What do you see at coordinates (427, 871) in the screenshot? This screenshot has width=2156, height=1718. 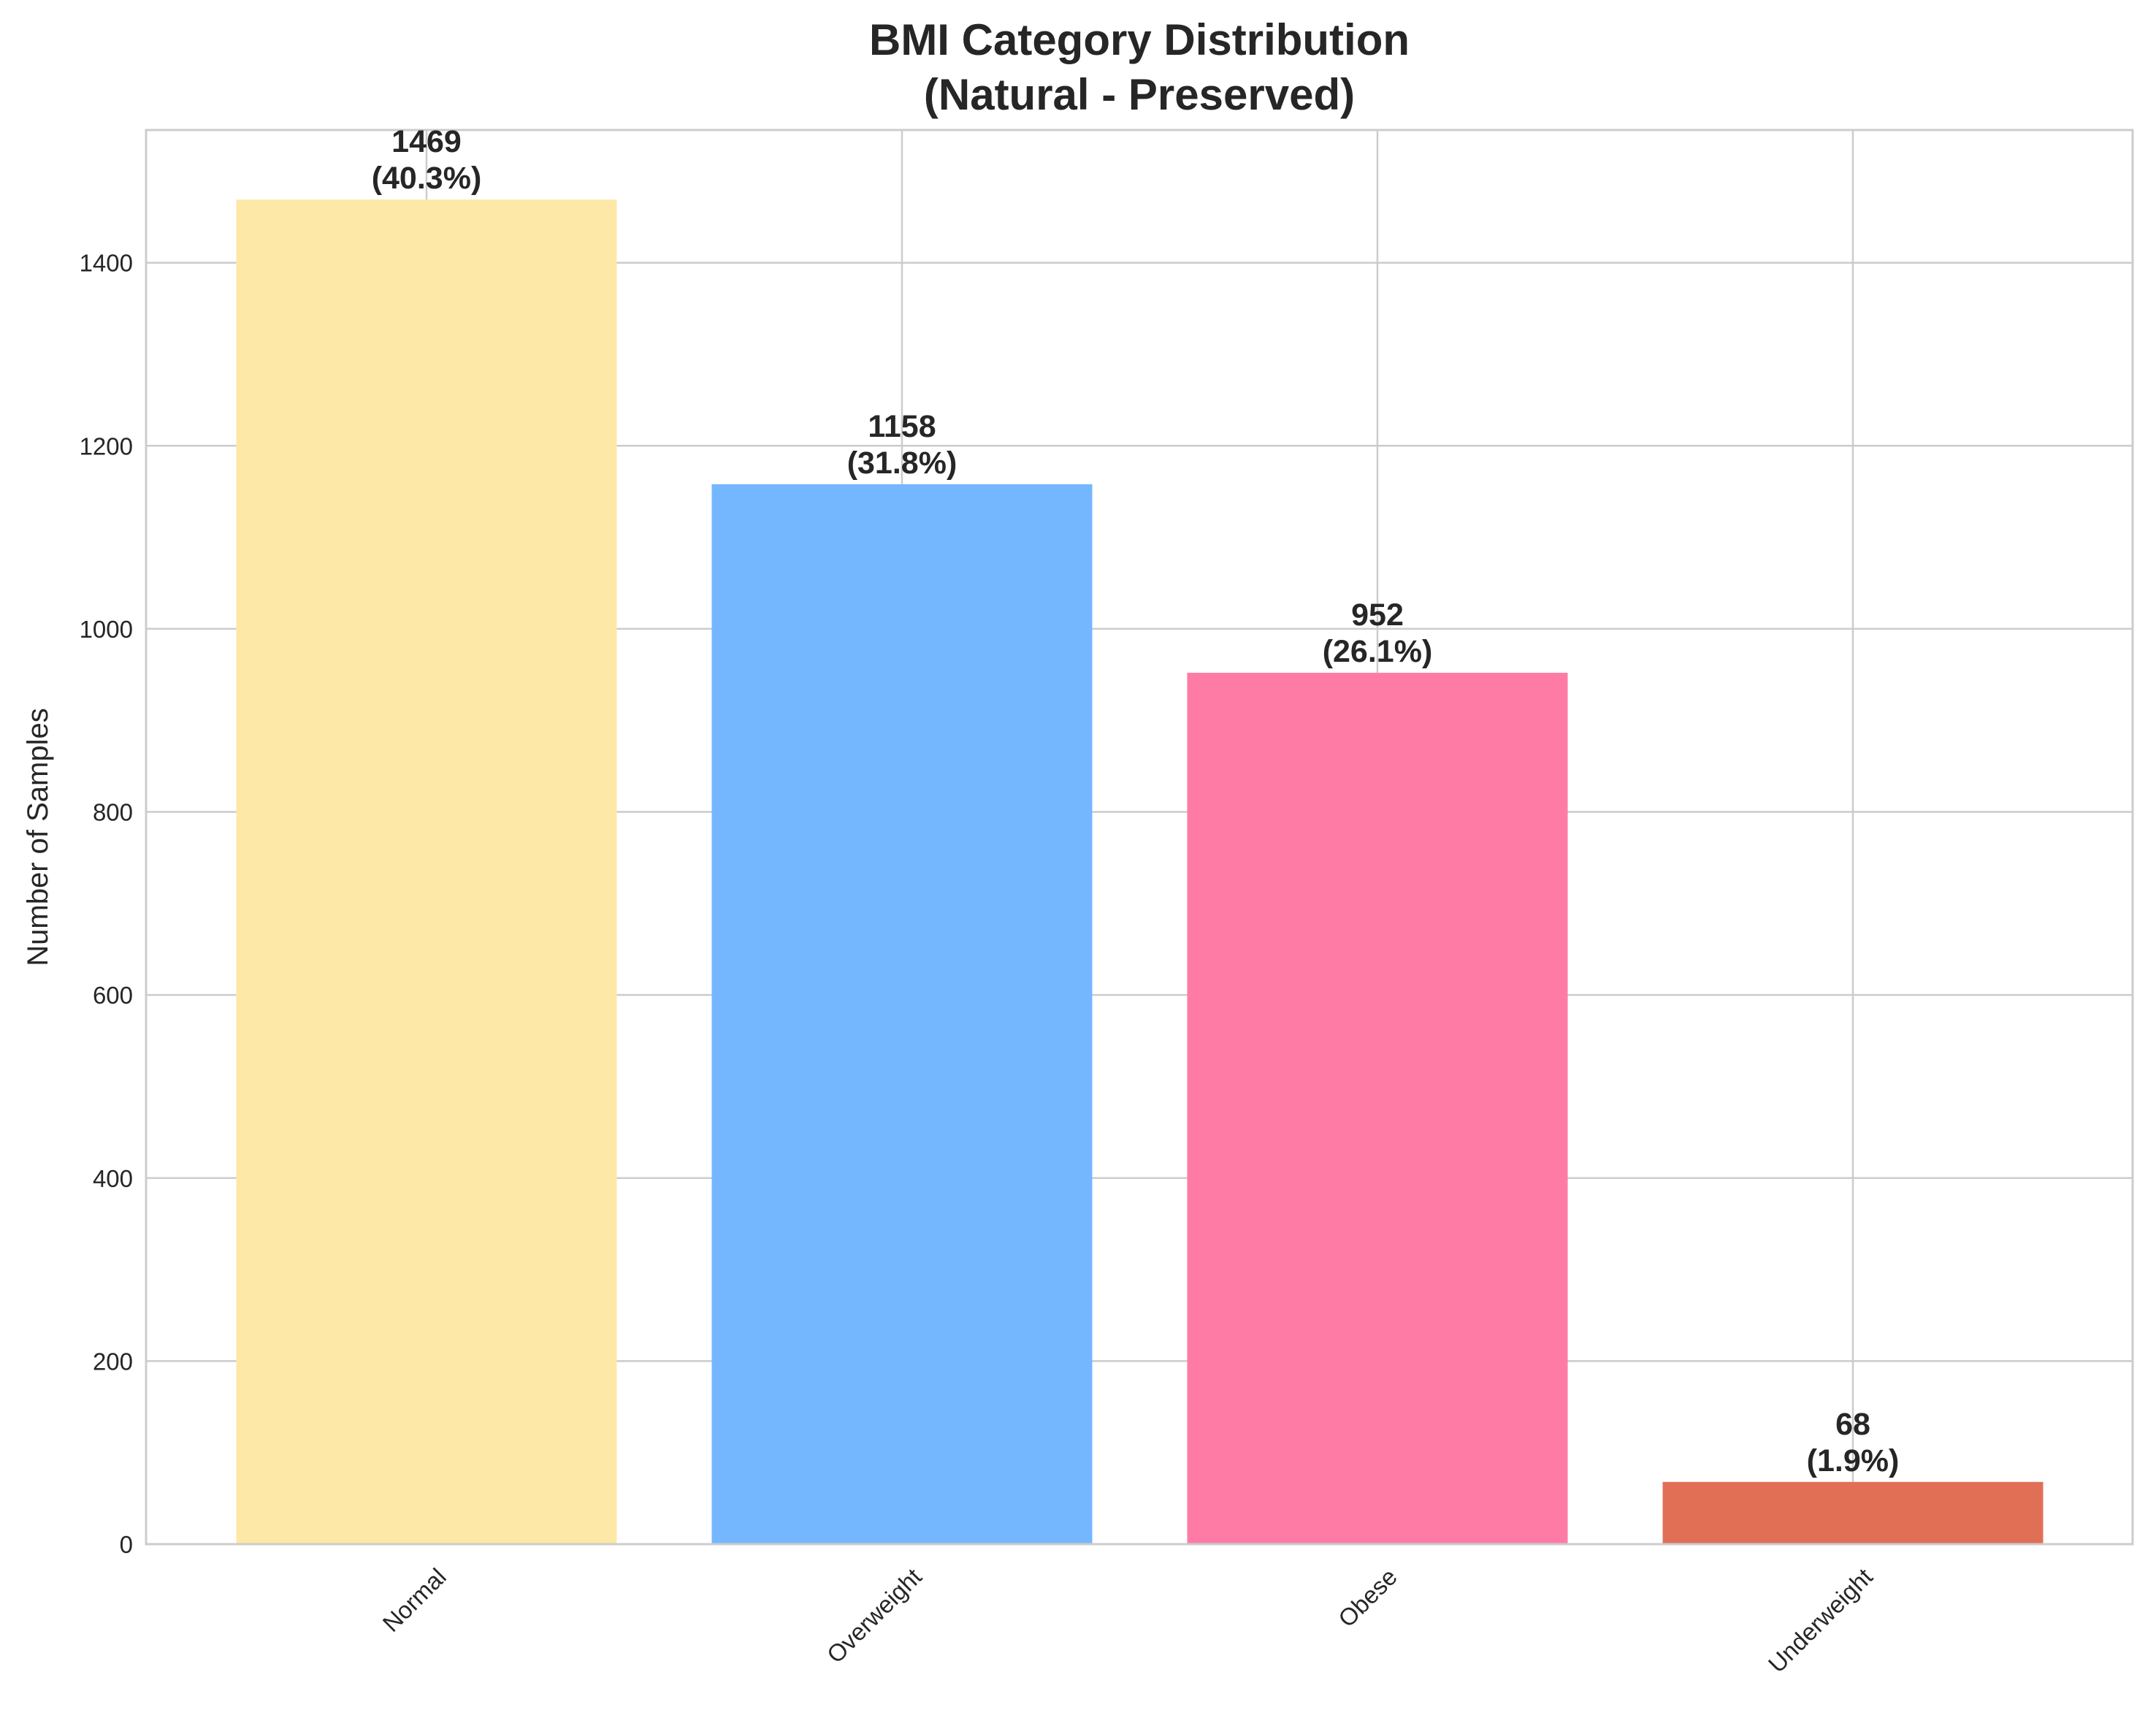 I see `bar-normal` at bounding box center [427, 871].